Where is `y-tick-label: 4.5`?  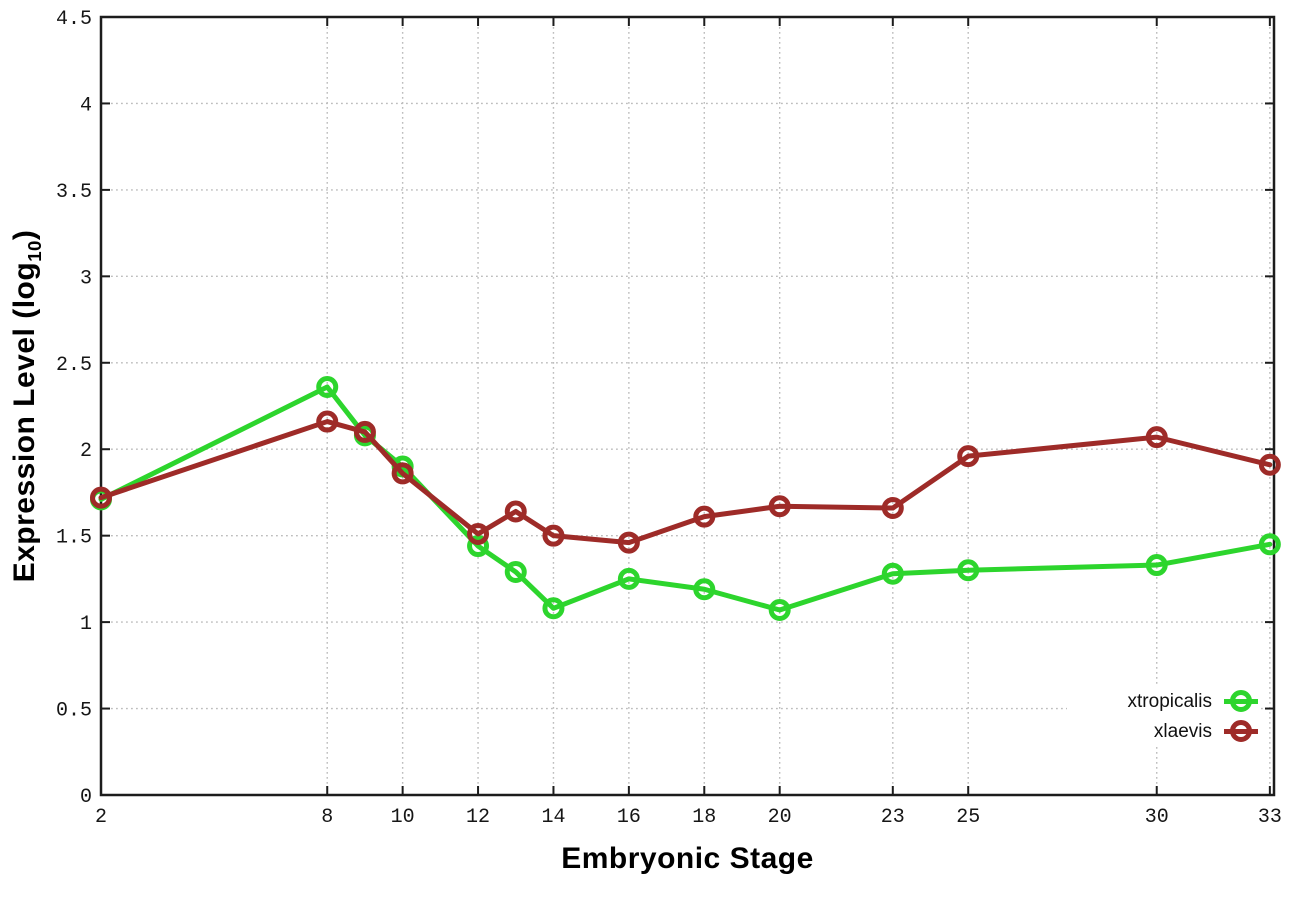
y-tick-label: 4.5 is located at coordinates (74, 19).